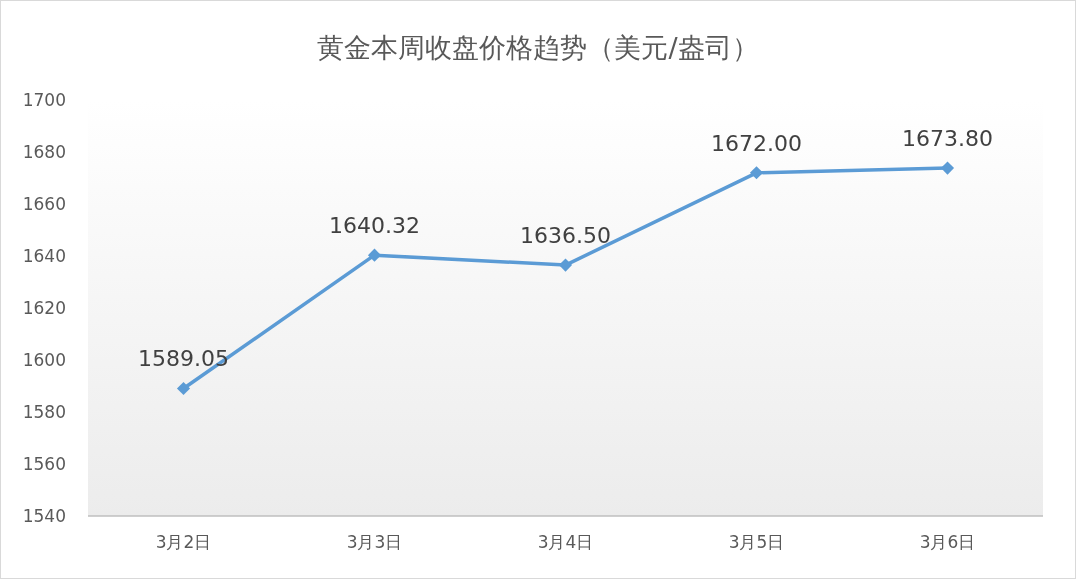 This screenshot has width=1076, height=579. Describe the element at coordinates (44, 359) in the screenshot. I see `y-tick-label: 1600` at that location.